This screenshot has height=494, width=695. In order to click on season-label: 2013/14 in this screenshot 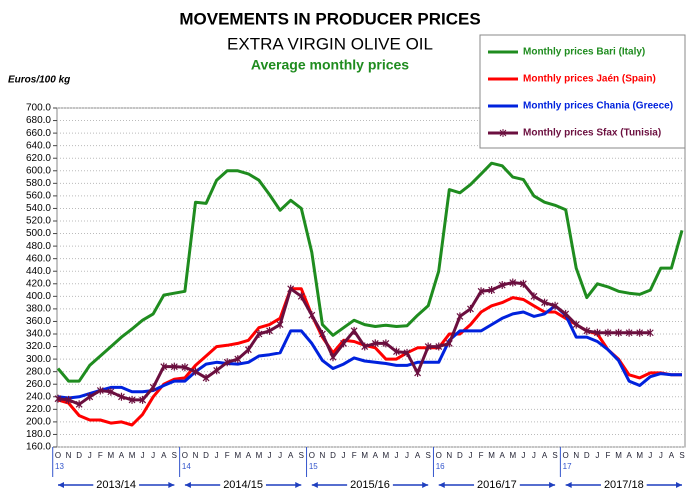, I will do `click(116, 485)`.